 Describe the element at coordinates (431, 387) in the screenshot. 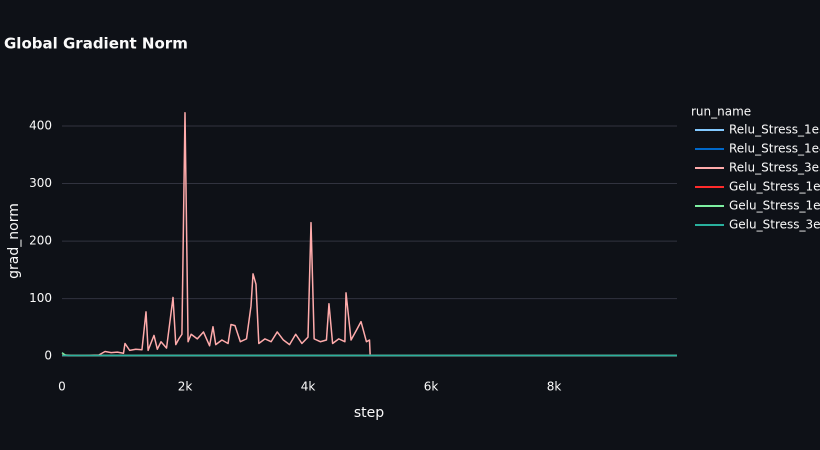

I see `x-tick-label: 6k` at that location.